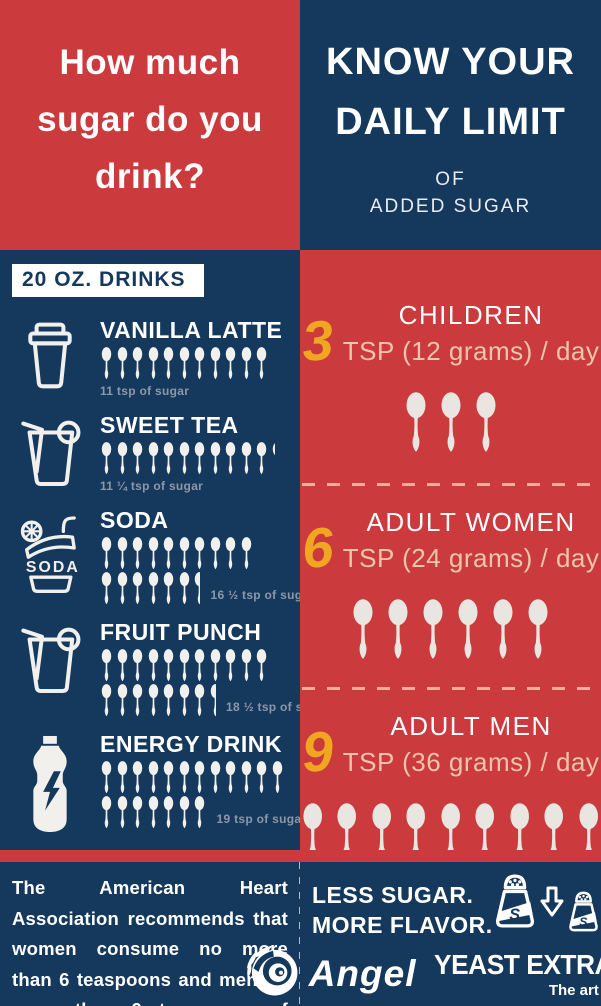 The width and height of the screenshot is (601, 1006). Describe the element at coordinates (169, 425) in the screenshot. I see `drink-name: SWEET TEA` at that location.